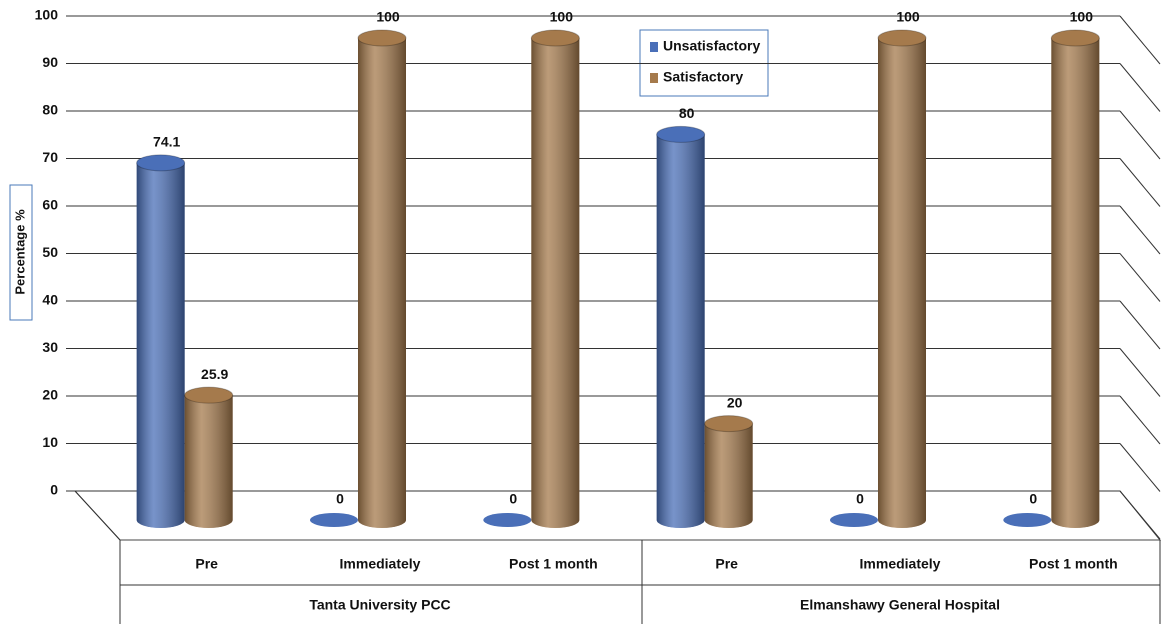 Image resolution: width=1161 pixels, height=624 pixels. What do you see at coordinates (50, 347) in the screenshot?
I see `y-tick-label: 30` at bounding box center [50, 347].